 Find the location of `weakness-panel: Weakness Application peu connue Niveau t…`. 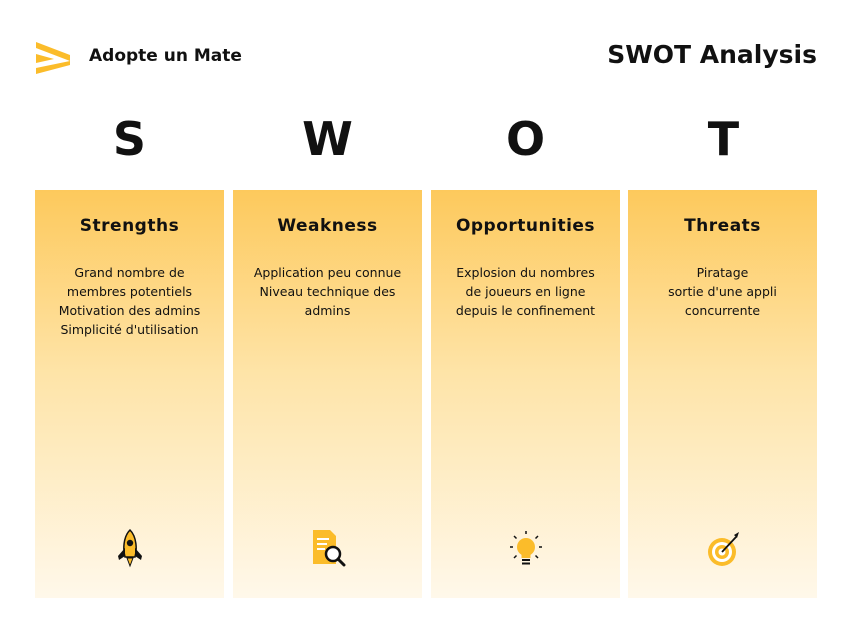

weakness-panel: Weakness Application peu connue Niveau t… is located at coordinates (327, 394).